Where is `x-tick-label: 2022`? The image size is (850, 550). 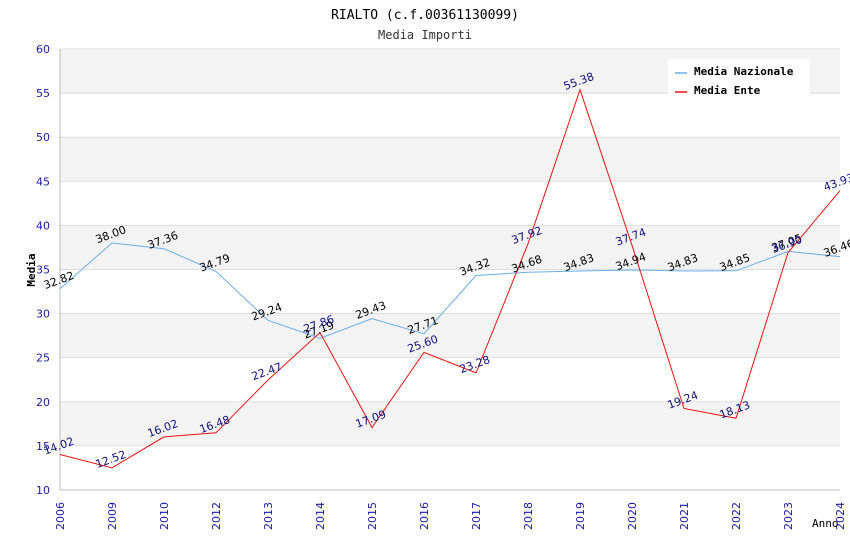 x-tick-label: 2022 is located at coordinates (736, 516).